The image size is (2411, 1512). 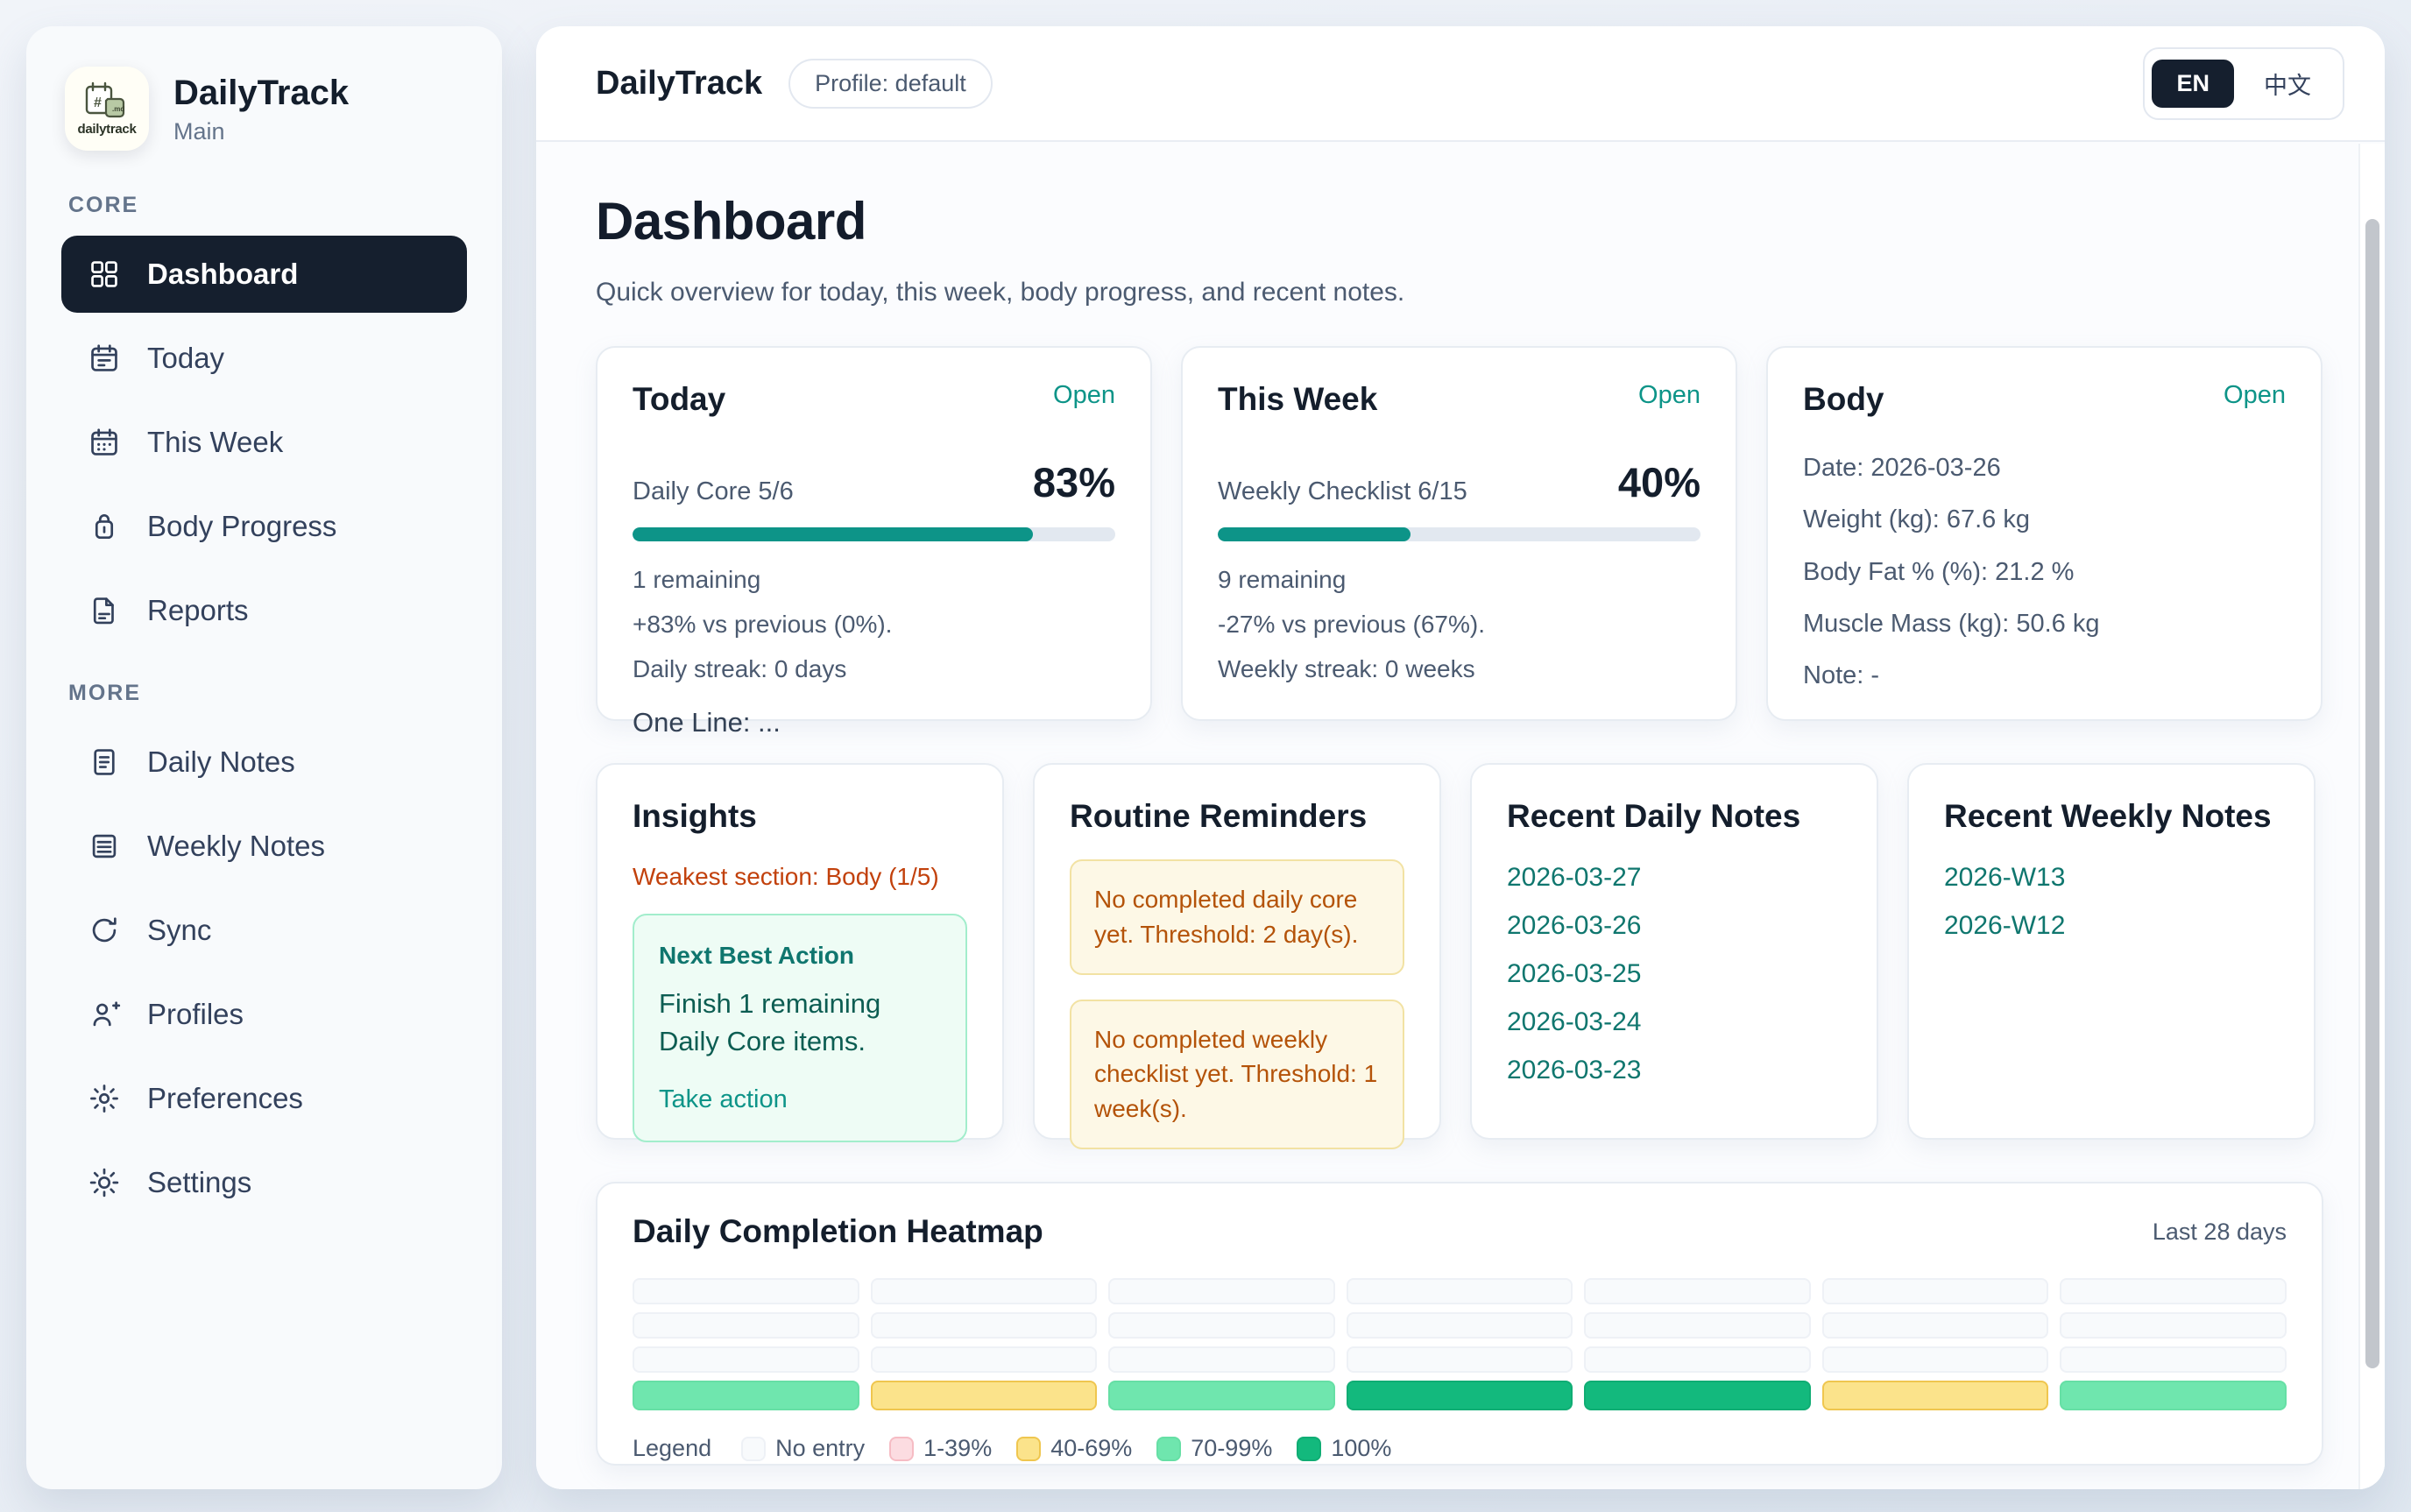 What do you see at coordinates (763, 624) in the screenshot?
I see `stat-line: +83% vs previous (0%).` at bounding box center [763, 624].